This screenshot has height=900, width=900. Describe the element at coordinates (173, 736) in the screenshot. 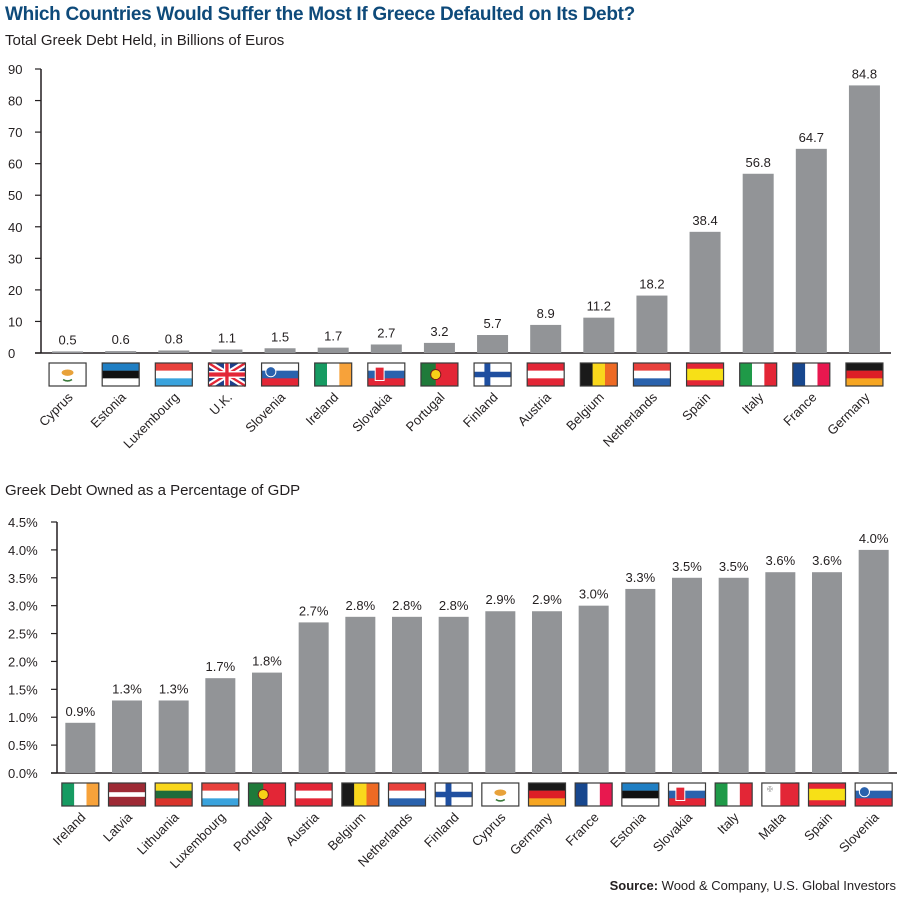

I see `bar-lithuania` at that location.